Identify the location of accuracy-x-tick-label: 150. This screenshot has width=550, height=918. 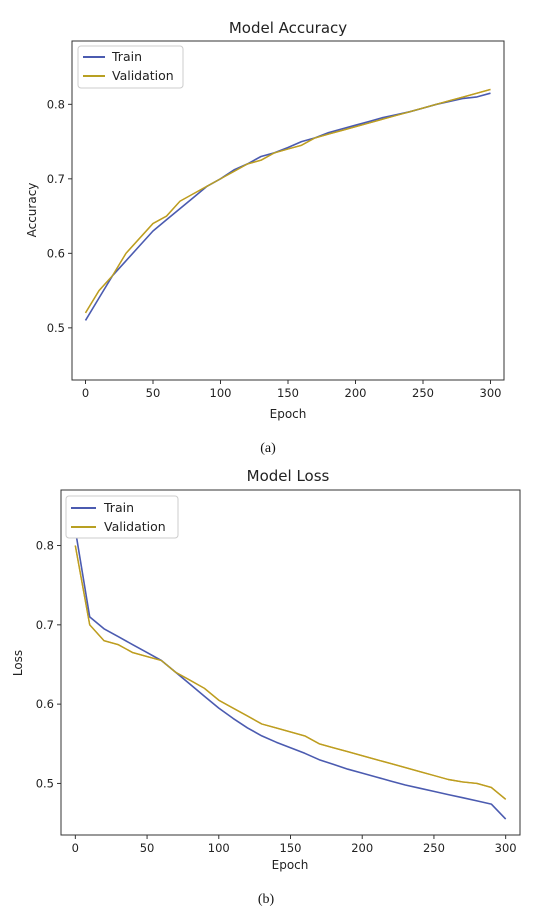
(288, 393).